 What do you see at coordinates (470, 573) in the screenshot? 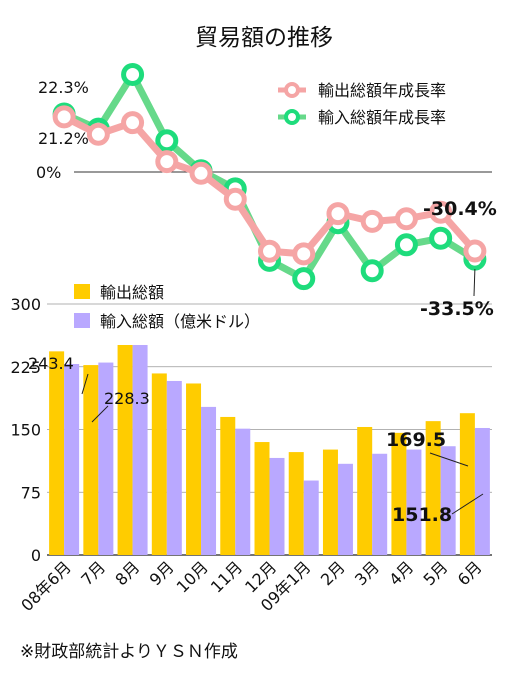
I see `x-tick-label: 6月` at bounding box center [470, 573].